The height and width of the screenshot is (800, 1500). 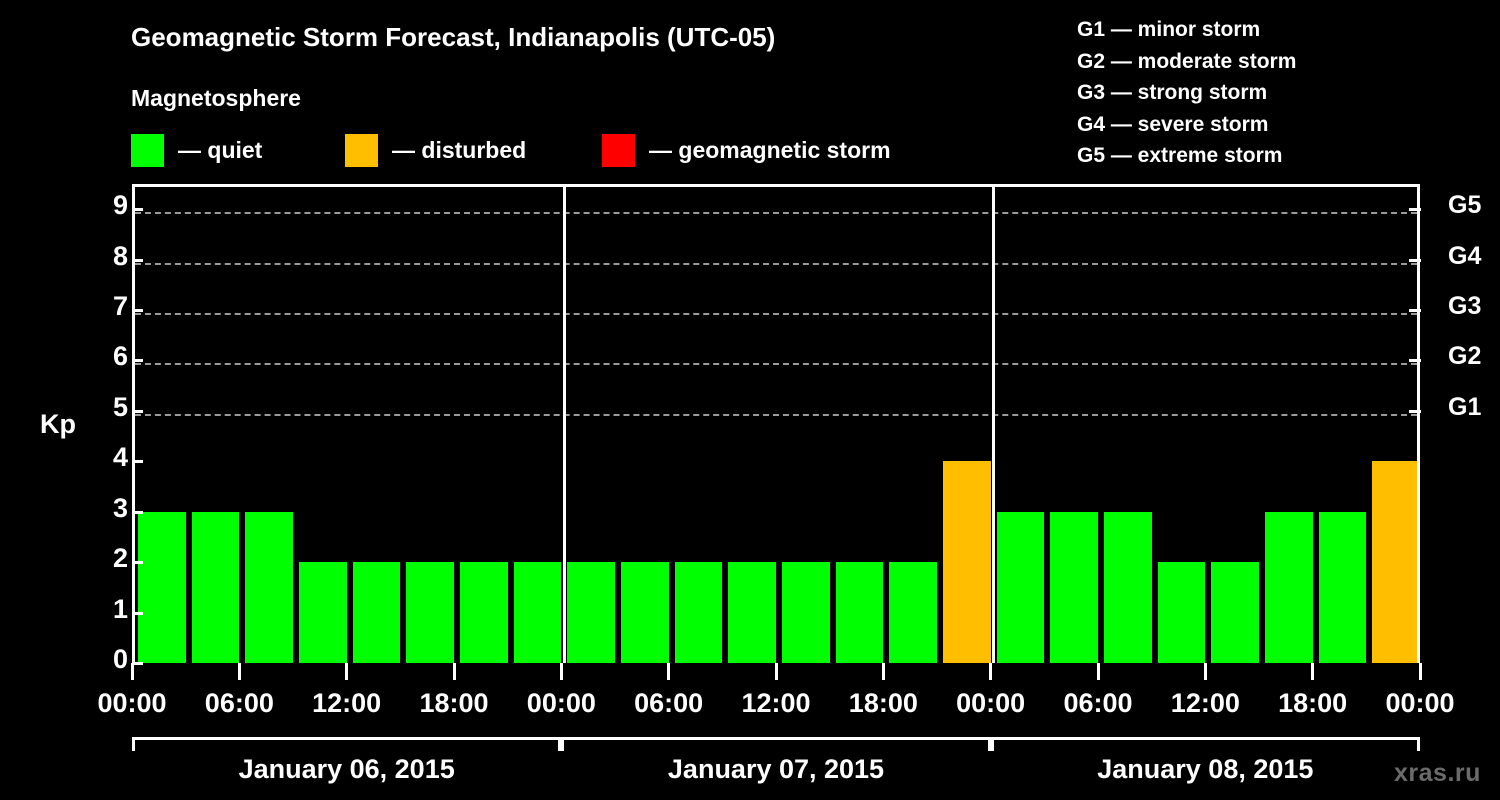 I want to click on g-scale-line-1: G1 — minor storm, so click(x=1169, y=29).